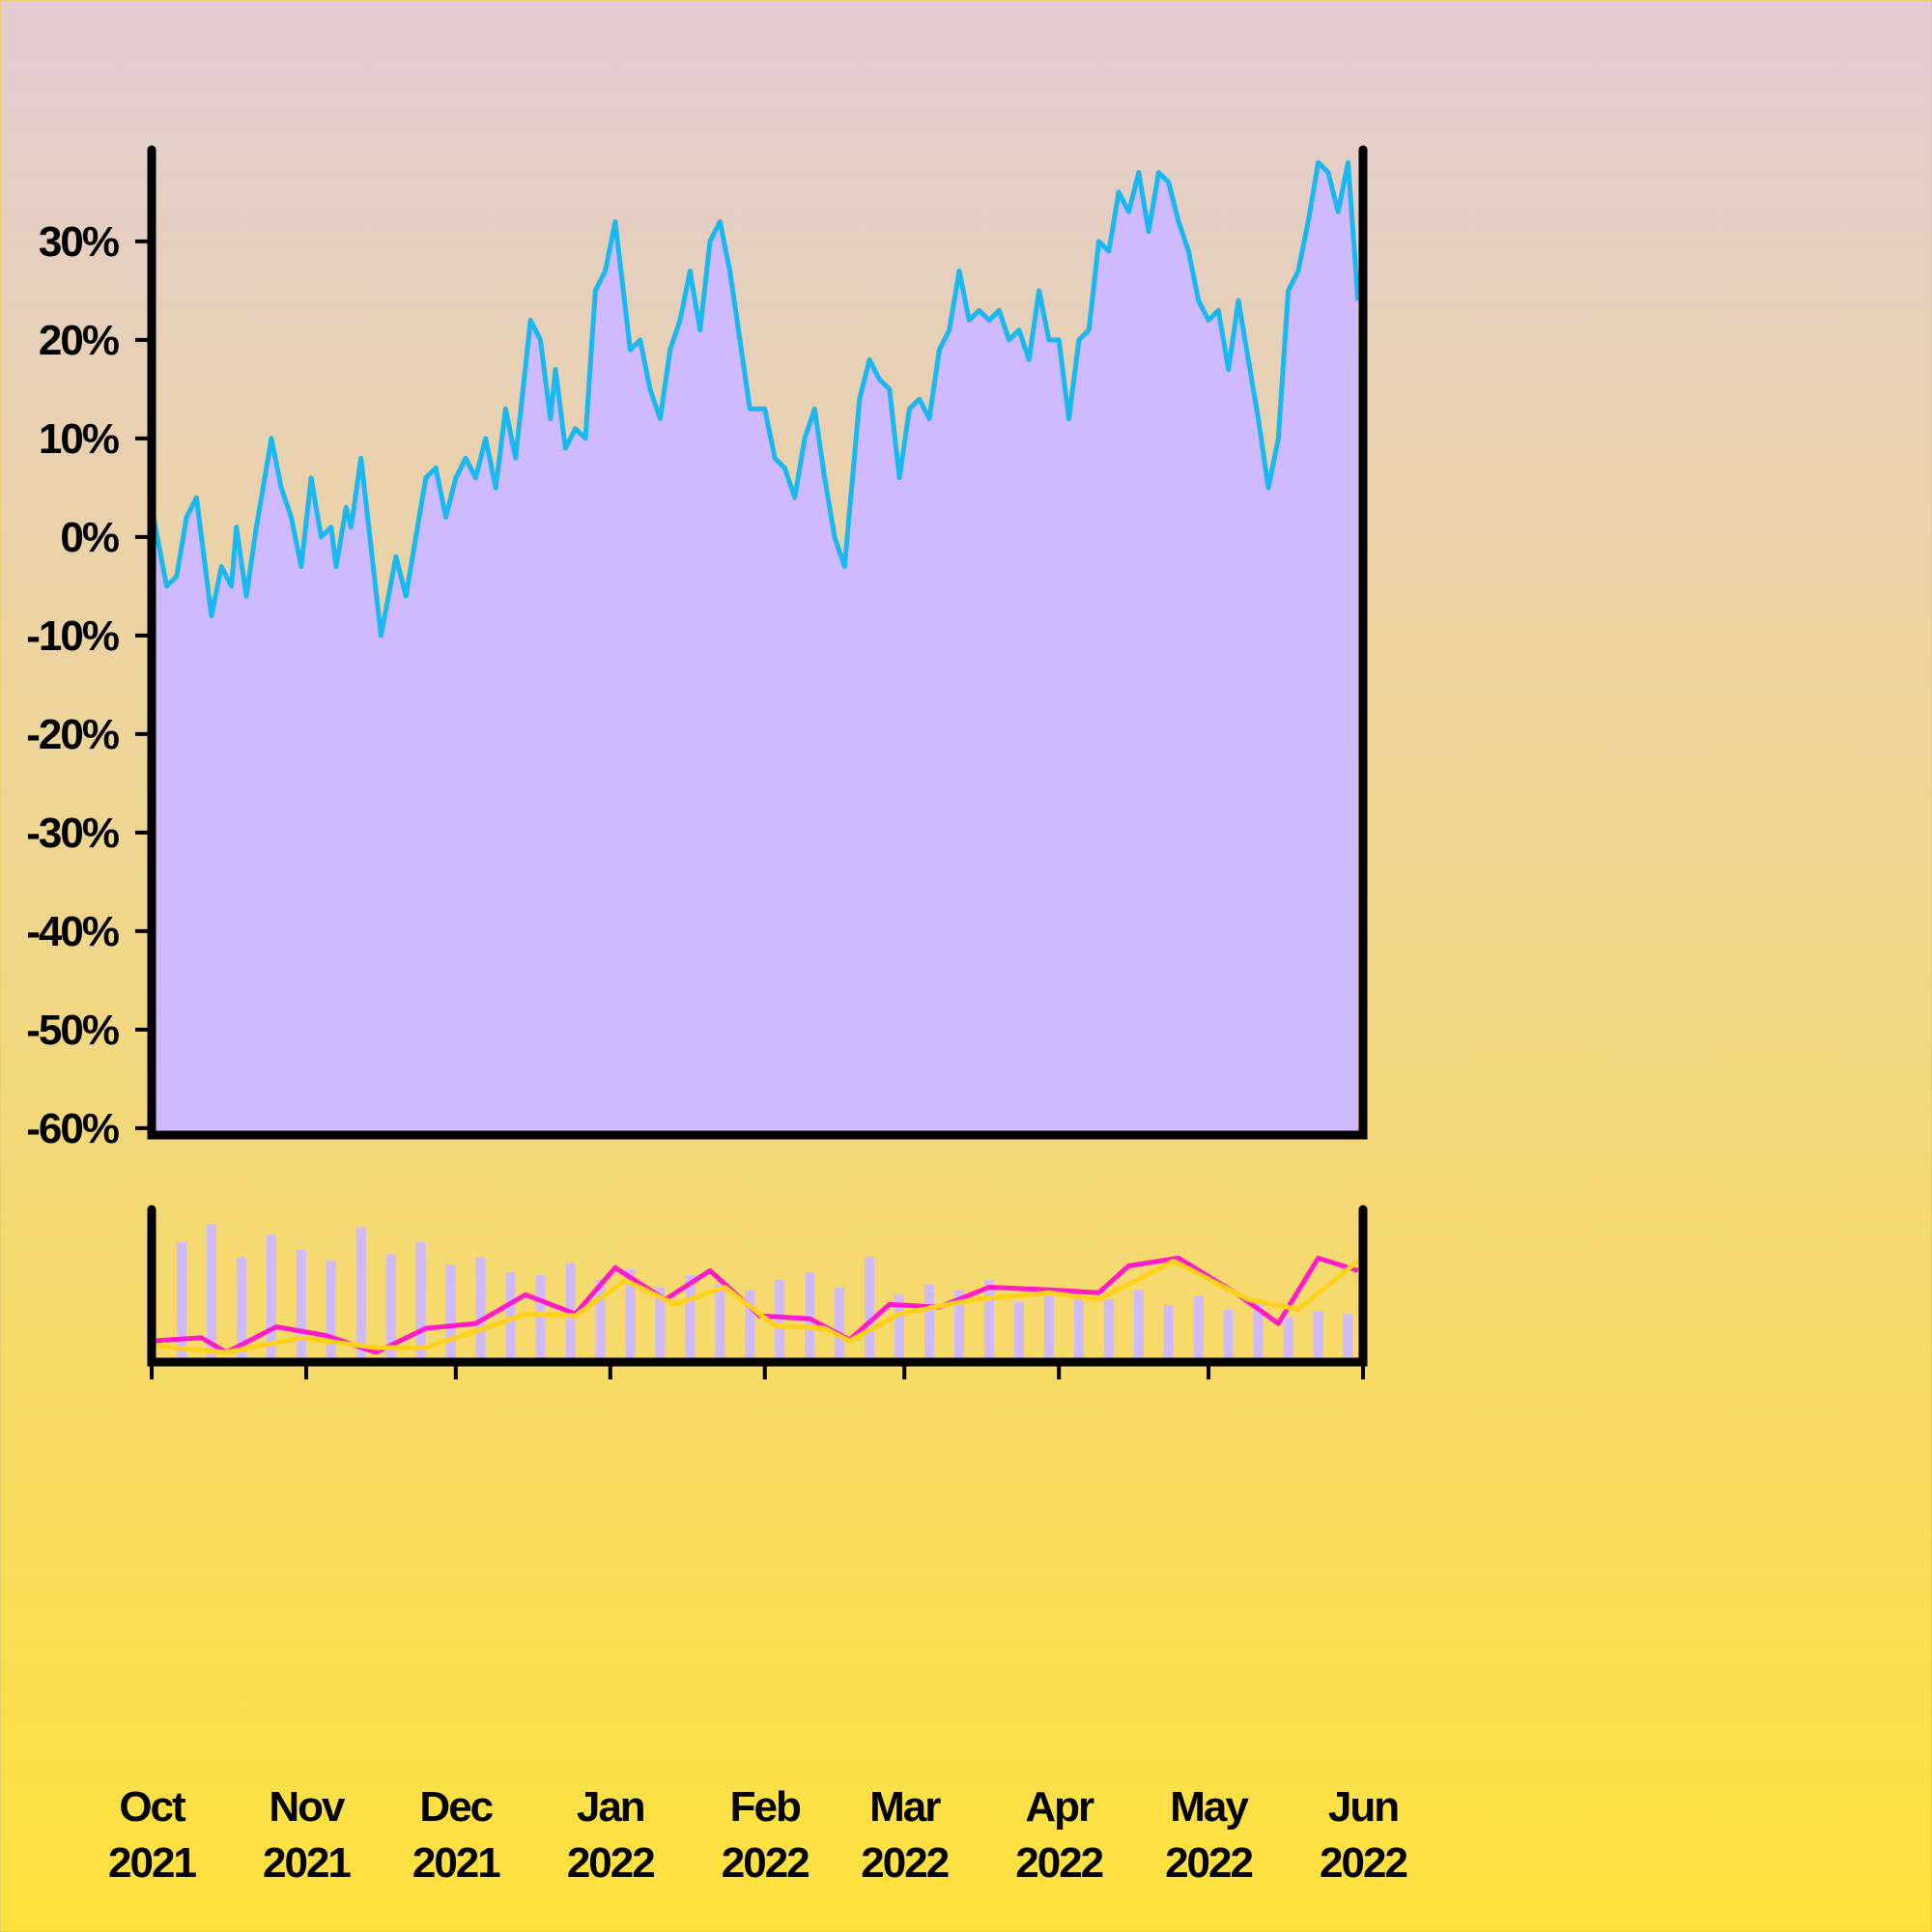  Describe the element at coordinates (72, 1030) in the screenshot. I see `y-tick-label: -50%` at that location.